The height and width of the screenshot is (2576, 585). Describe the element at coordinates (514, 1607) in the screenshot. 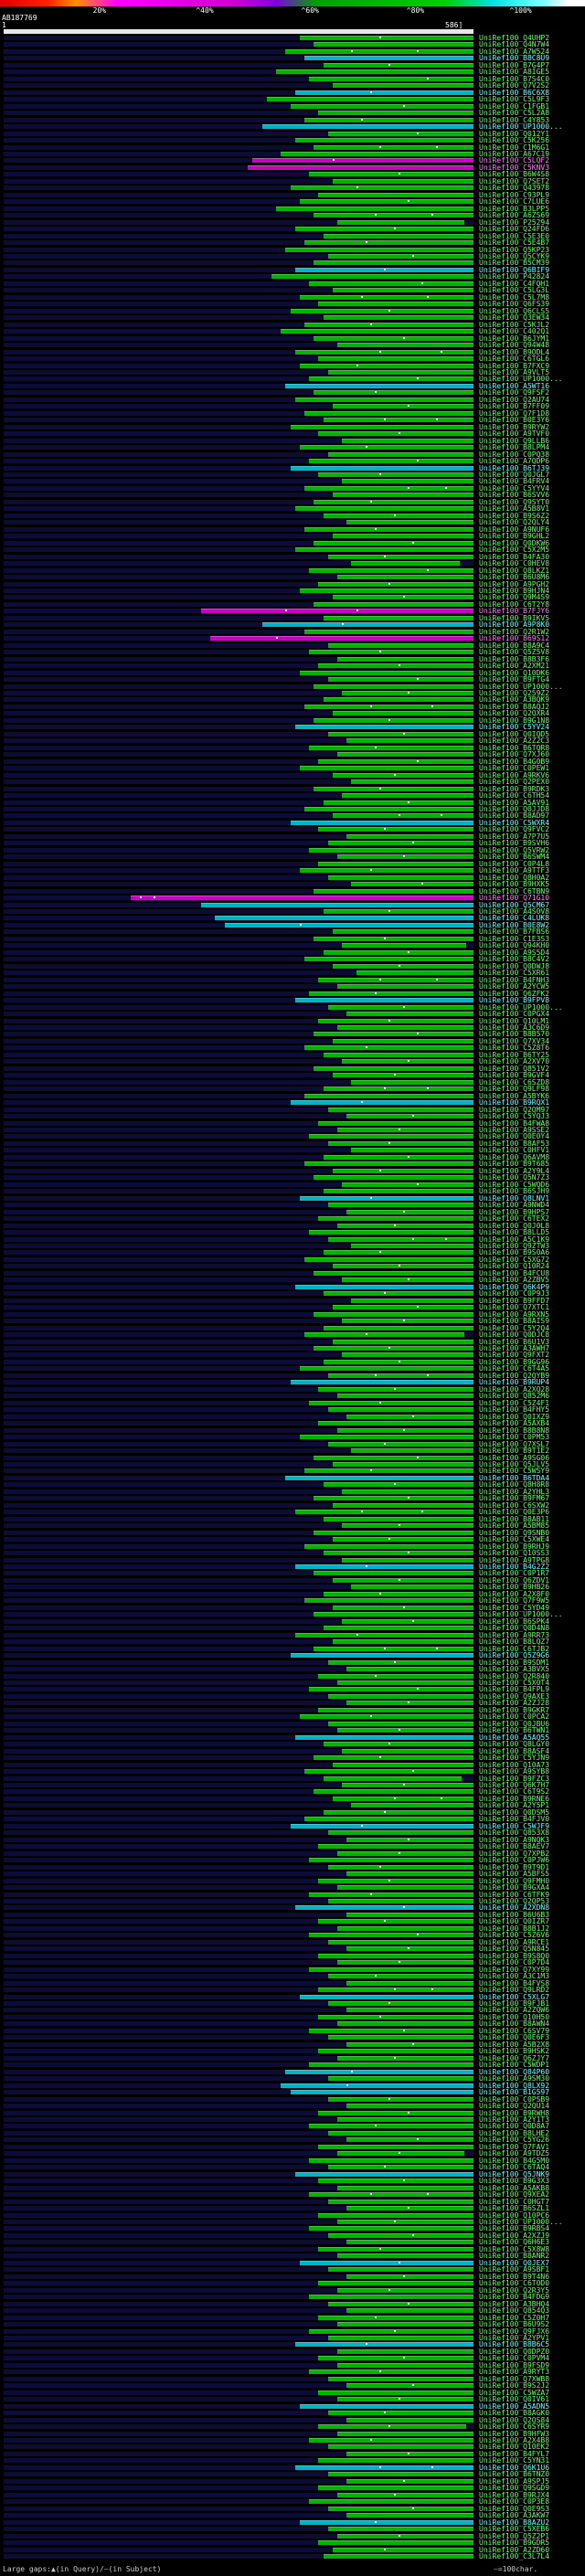

I see `hit-label: UniRef100_C5YD49` at that location.